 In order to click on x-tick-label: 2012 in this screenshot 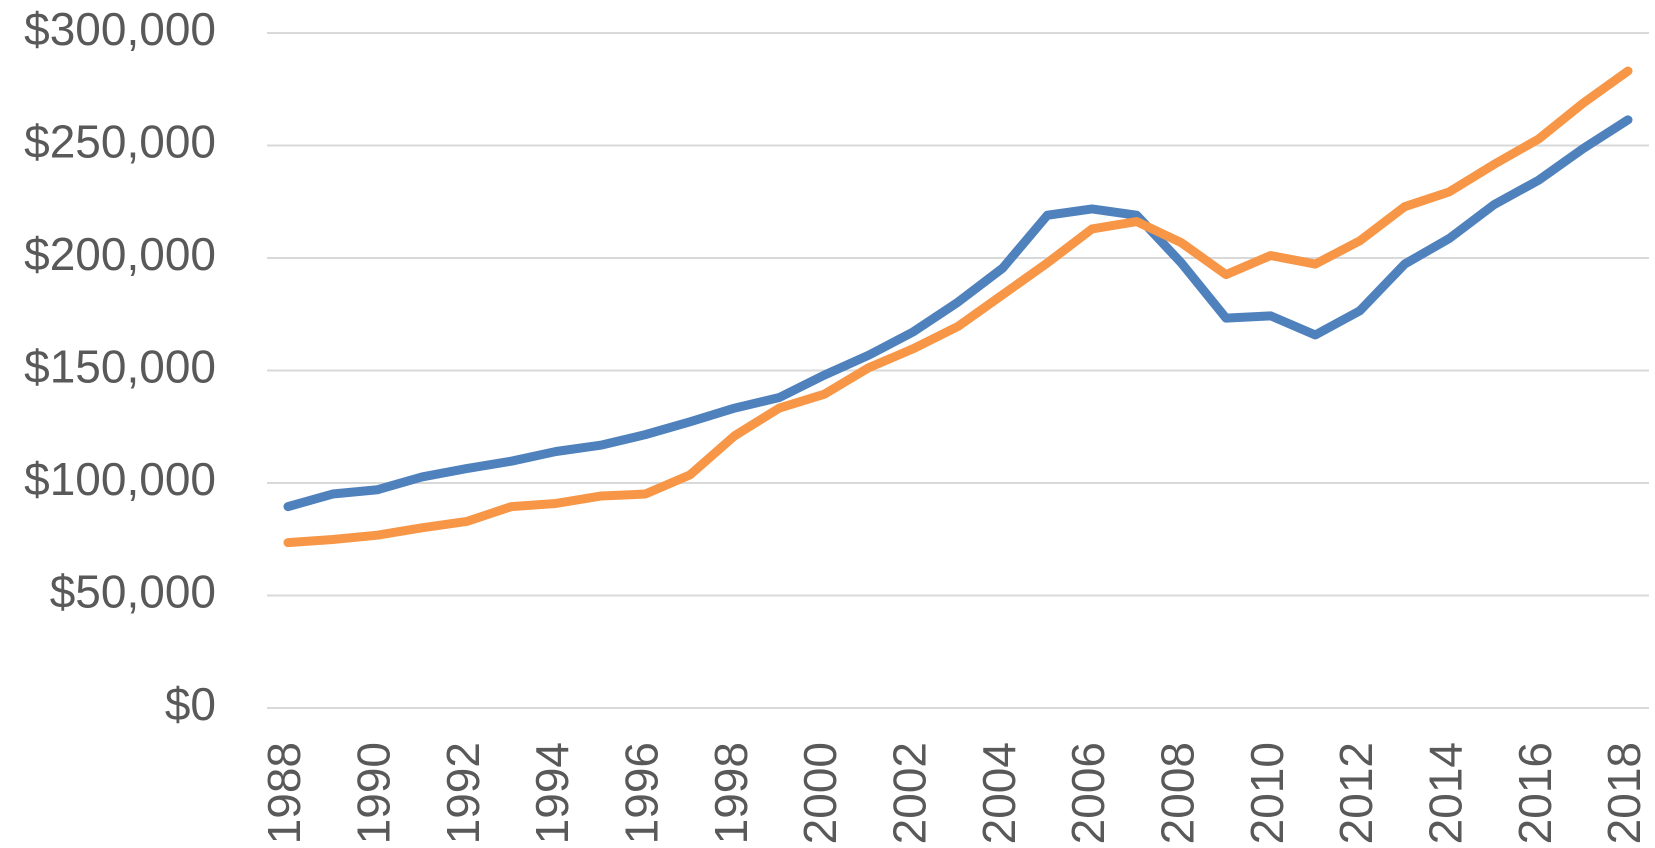, I will do `click(1356, 793)`.